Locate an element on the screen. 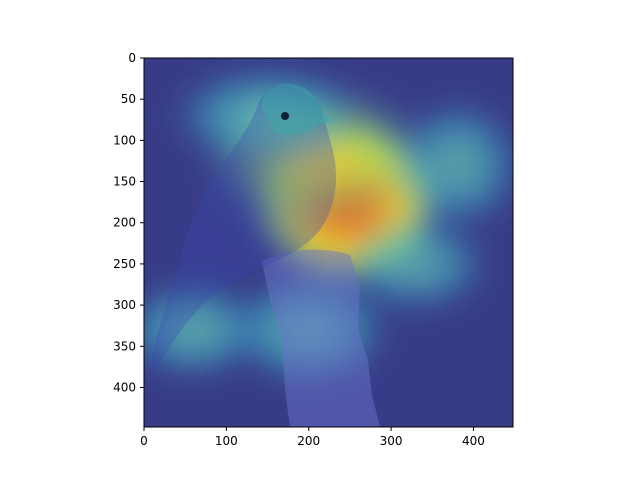 This screenshot has height=480, width=640. stump-shape is located at coordinates (321, 338).